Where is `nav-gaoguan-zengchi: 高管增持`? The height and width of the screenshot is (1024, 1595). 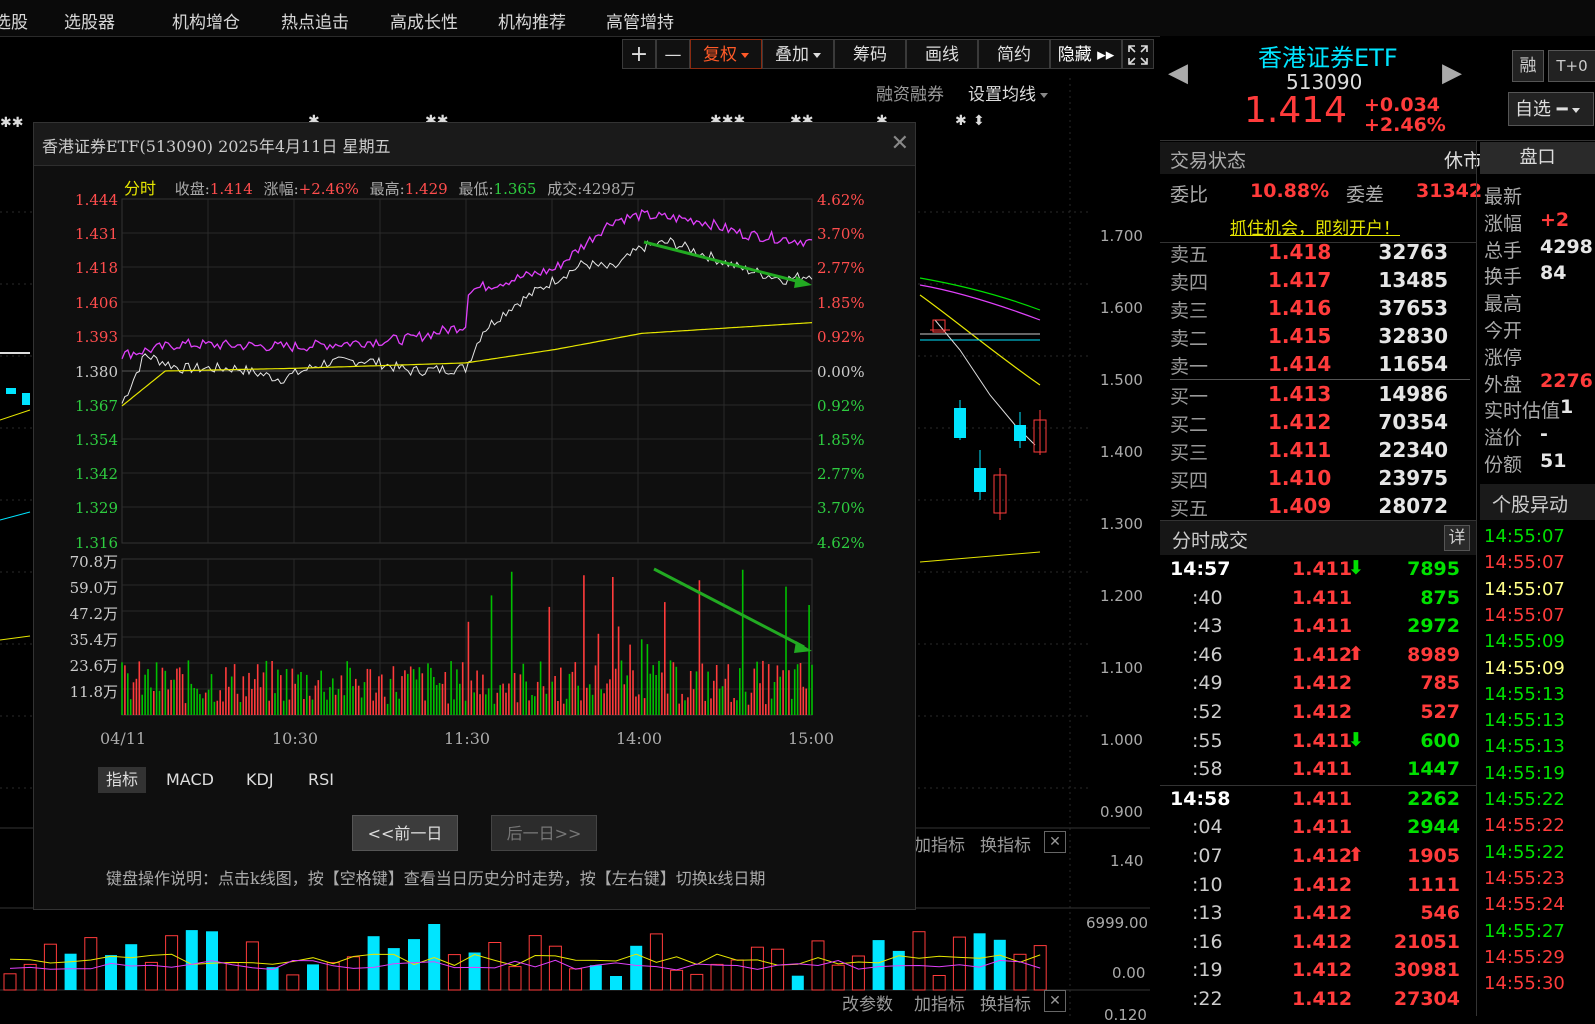
nav-gaoguan-zengchi: 高管增持 is located at coordinates (640, 23).